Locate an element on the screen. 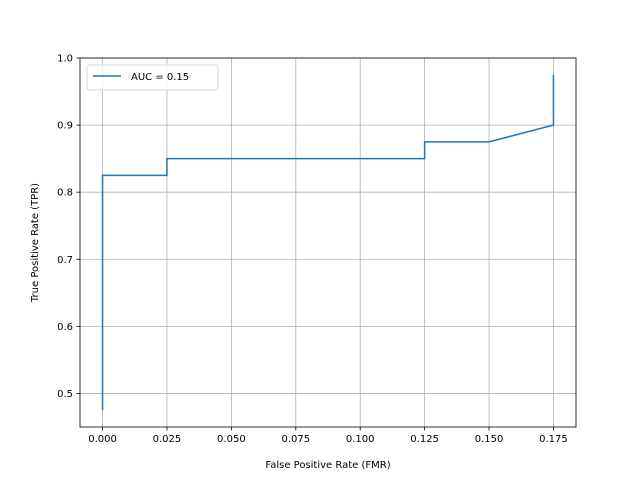  x-tick-label: 0.075 is located at coordinates (295, 439).